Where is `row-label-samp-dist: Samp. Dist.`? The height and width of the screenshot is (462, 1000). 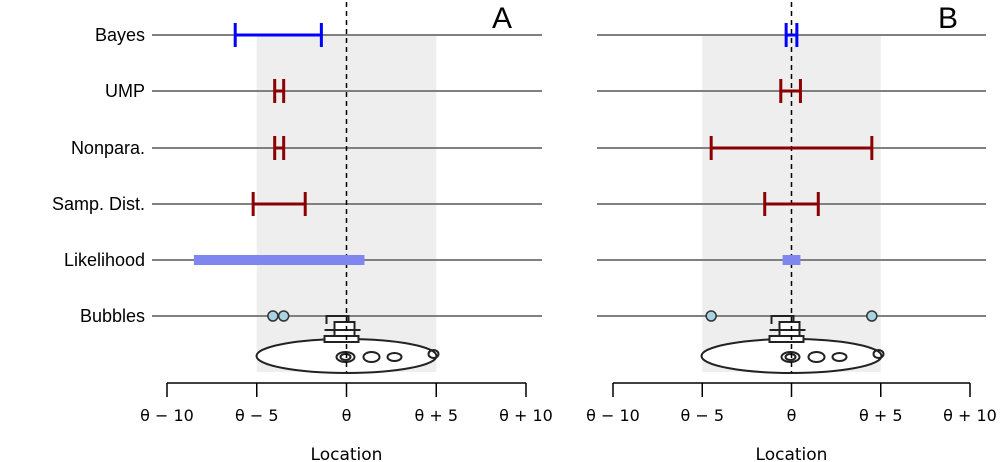 row-label-samp-dist: Samp. Dist. is located at coordinates (98, 204).